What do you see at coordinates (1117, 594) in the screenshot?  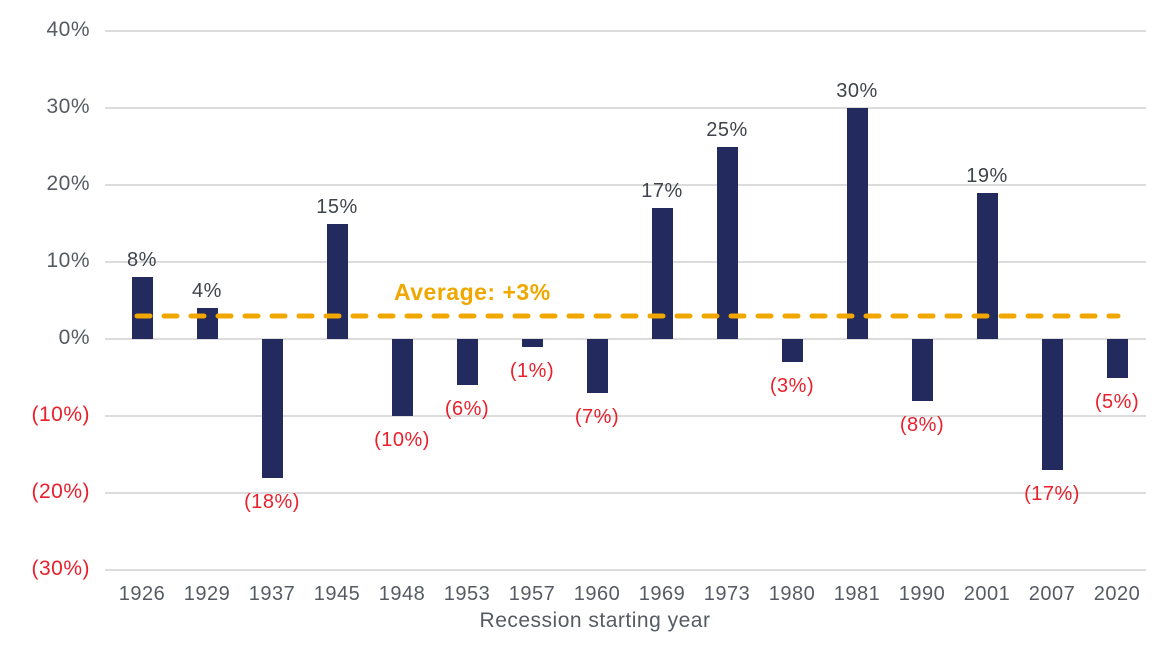 I see `x-tick-label: 2020` at bounding box center [1117, 594].